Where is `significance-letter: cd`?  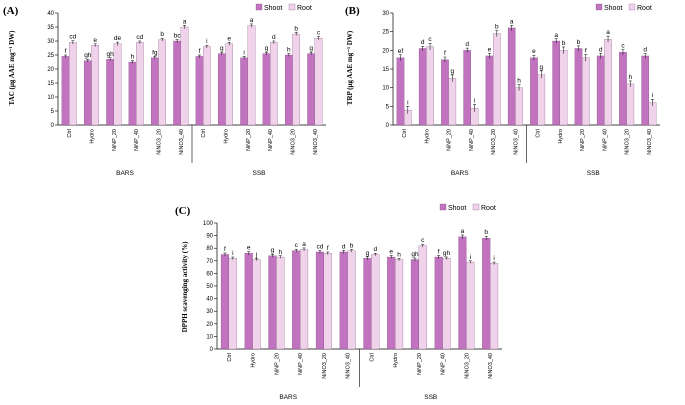
significance-letter: cd is located at coordinates (72, 37).